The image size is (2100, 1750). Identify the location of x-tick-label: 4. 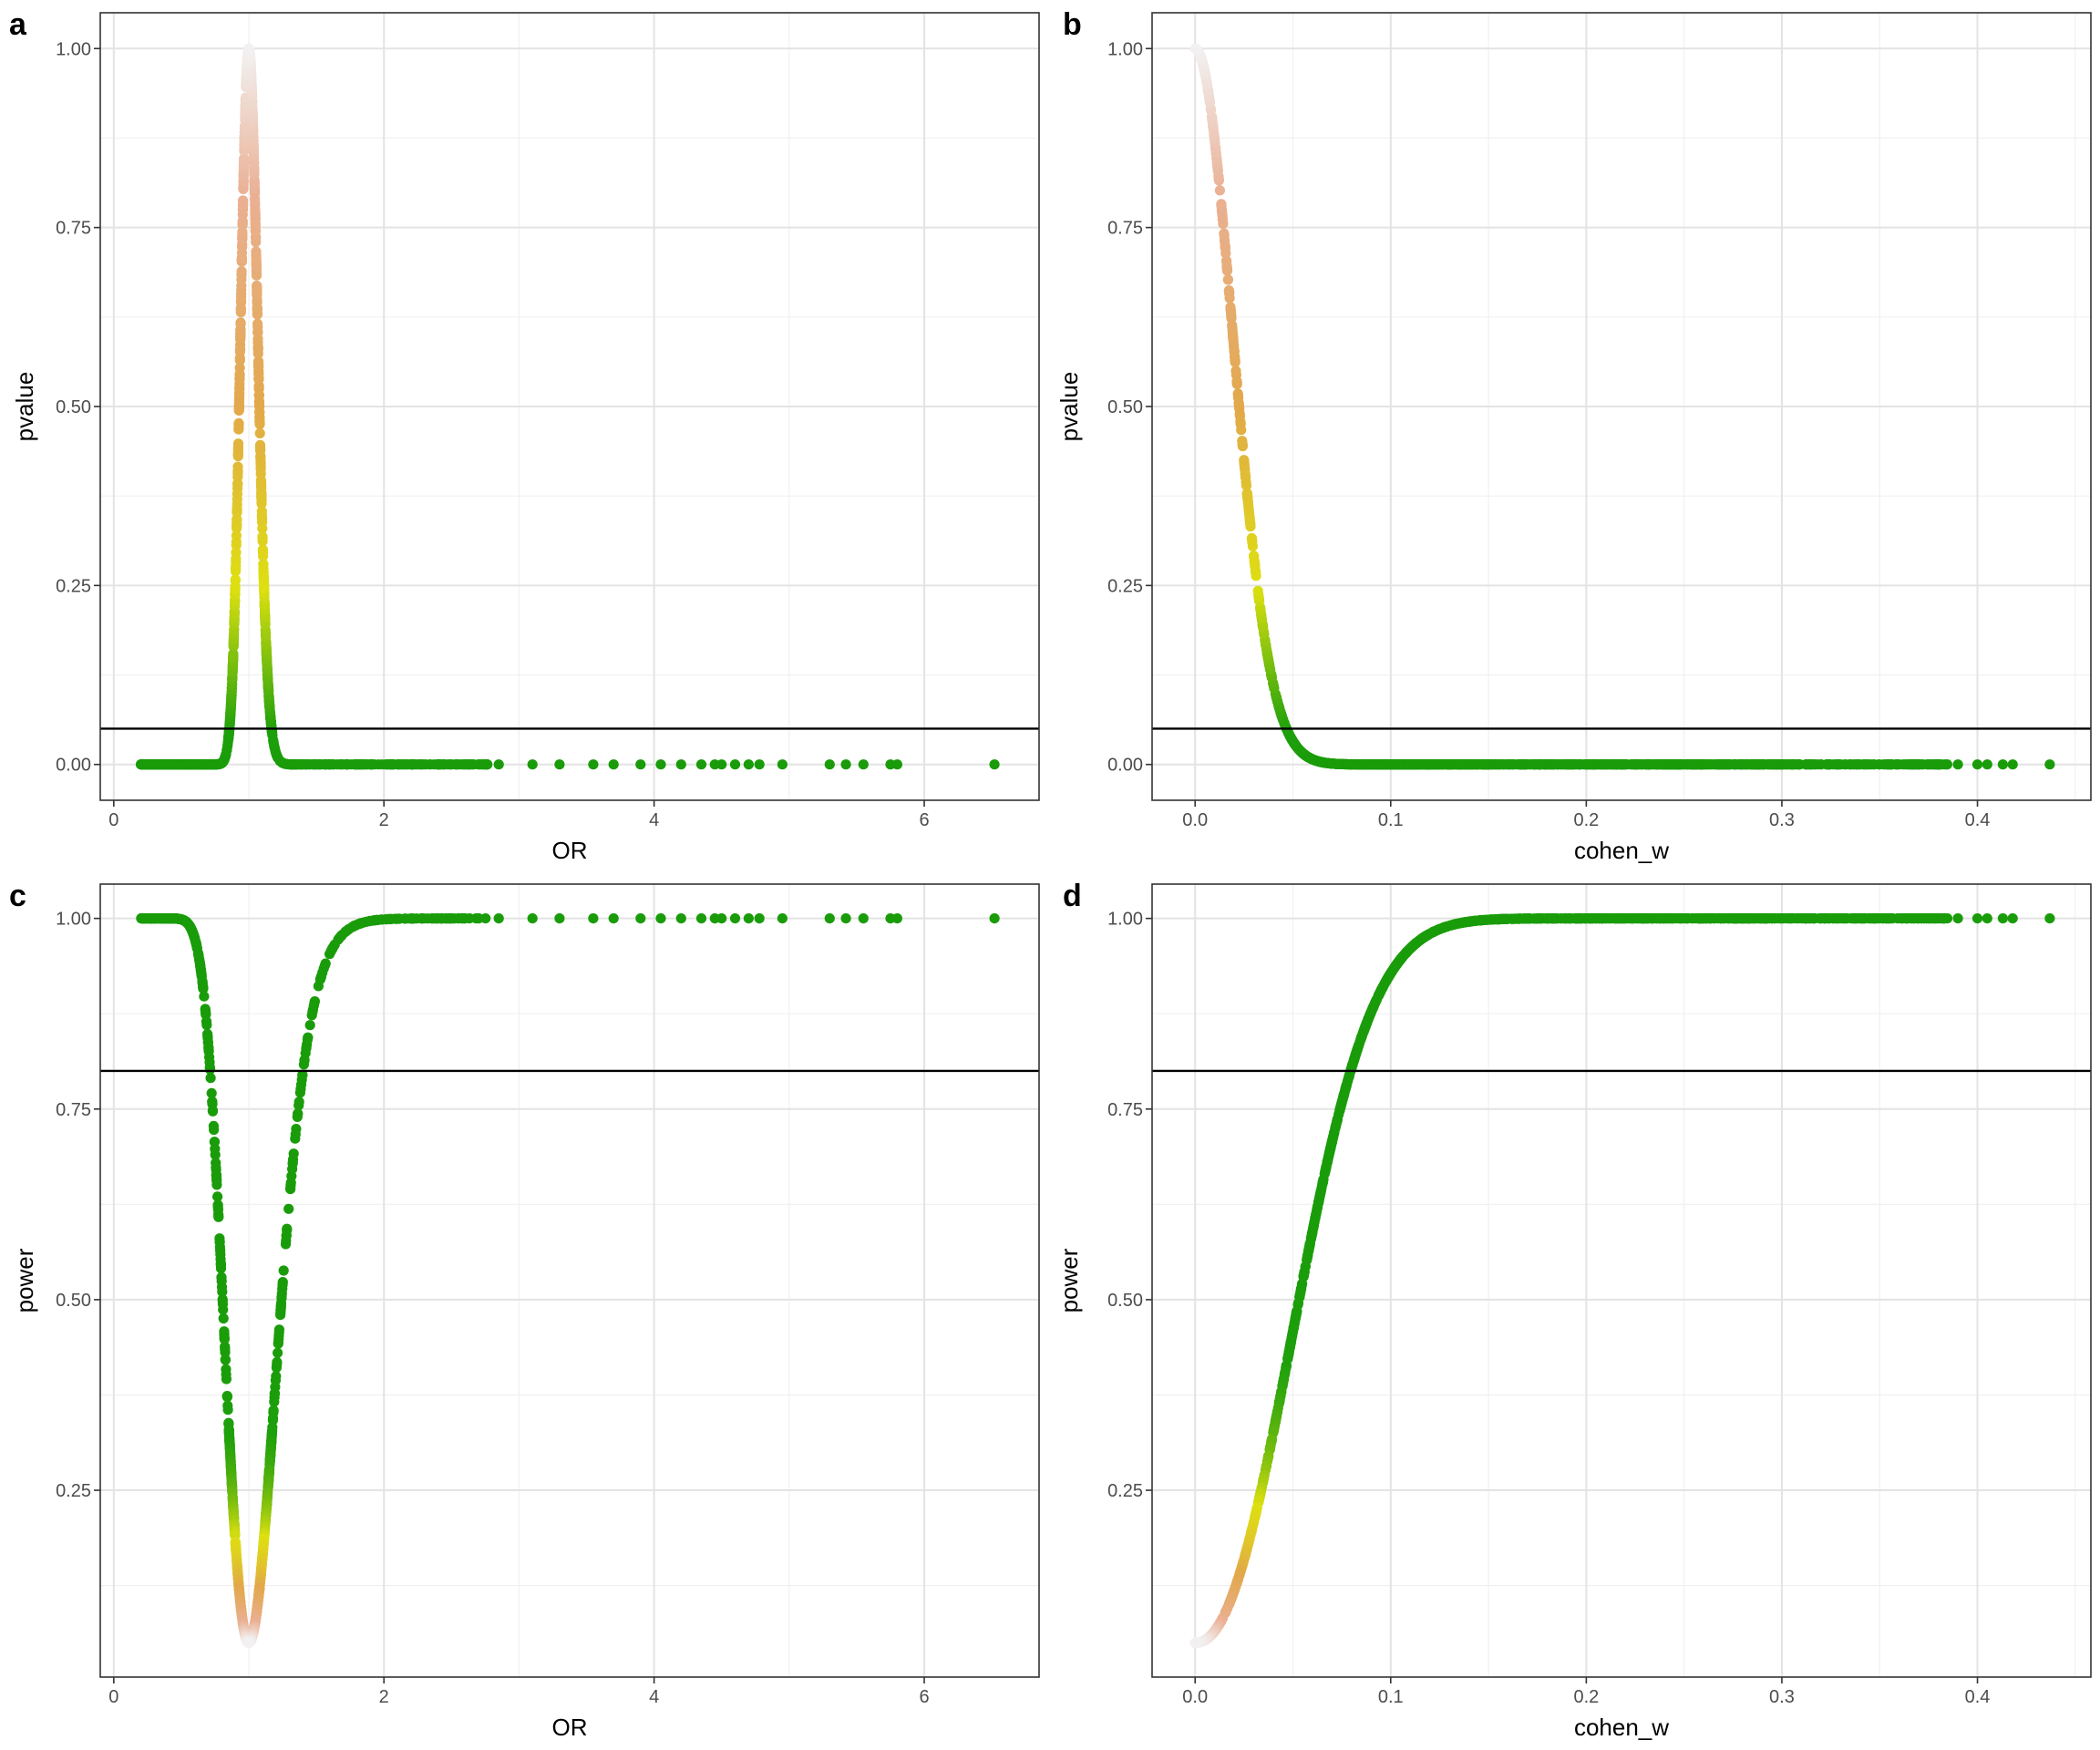
(654, 1697).